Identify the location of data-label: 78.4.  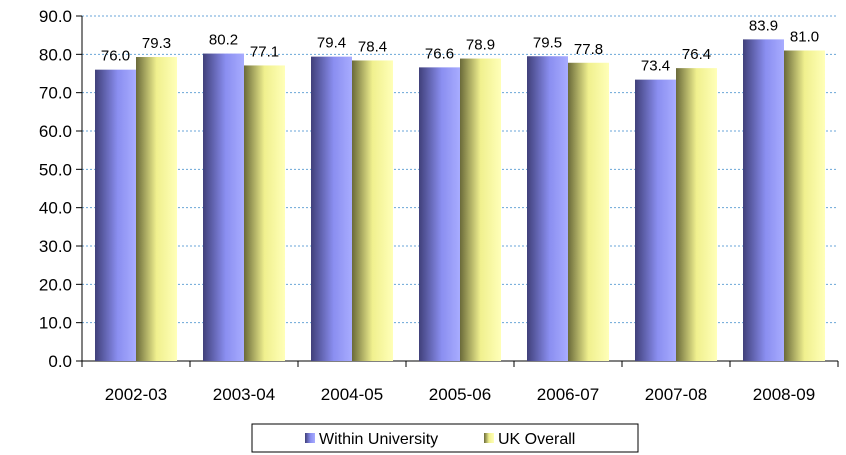
(372, 46).